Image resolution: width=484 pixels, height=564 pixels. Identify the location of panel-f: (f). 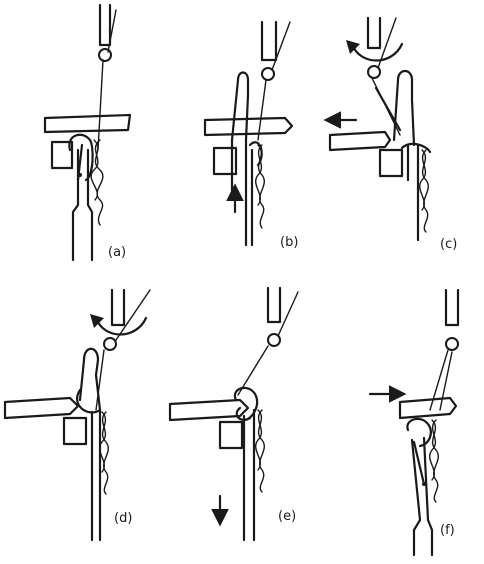
(414, 422).